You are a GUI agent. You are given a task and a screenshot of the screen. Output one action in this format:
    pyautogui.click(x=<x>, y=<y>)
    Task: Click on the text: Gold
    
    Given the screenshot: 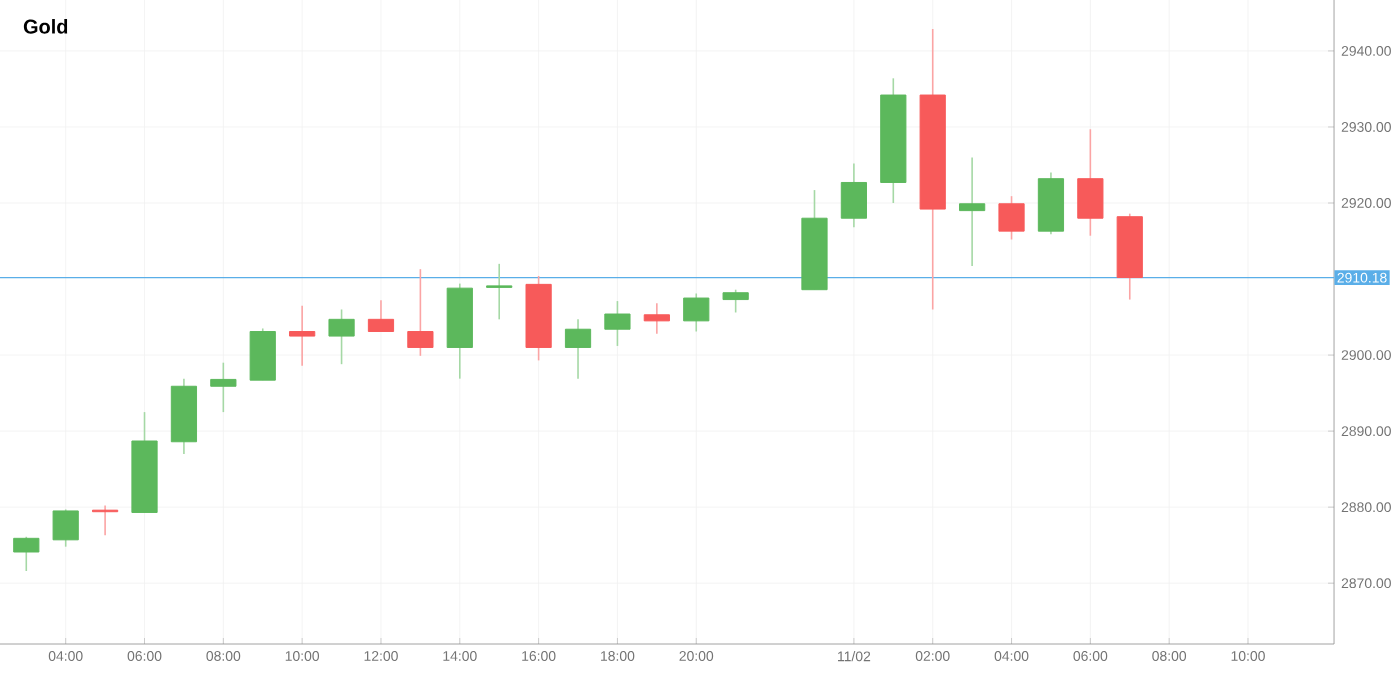 What is the action you would take?
    pyautogui.click(x=45, y=26)
    